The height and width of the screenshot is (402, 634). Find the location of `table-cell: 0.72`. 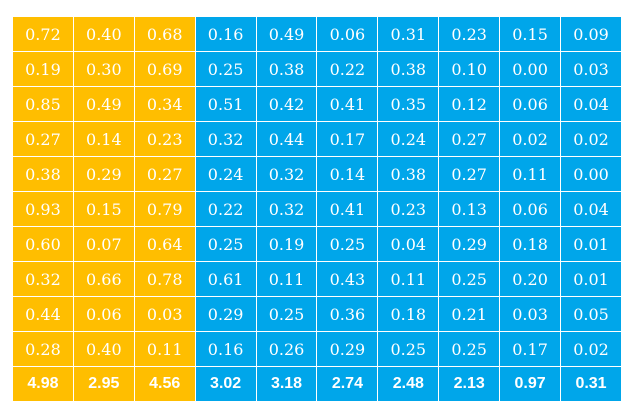

table-cell: 0.72 is located at coordinates (43, 34).